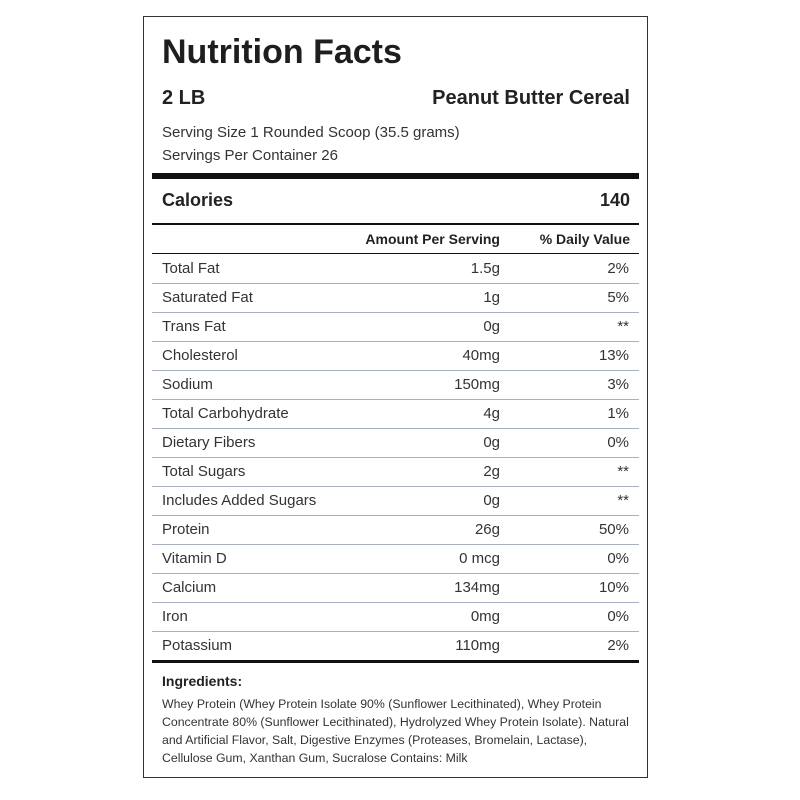 The image size is (800, 800). What do you see at coordinates (395, 356) in the screenshot?
I see `nutrient-row: Cholesterol 40mg 13%` at bounding box center [395, 356].